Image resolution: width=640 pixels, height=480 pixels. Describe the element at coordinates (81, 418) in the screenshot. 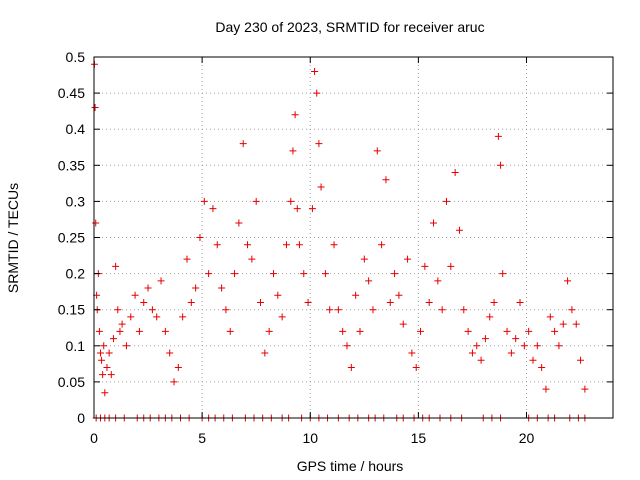

I see `y-tick-label: 0` at that location.